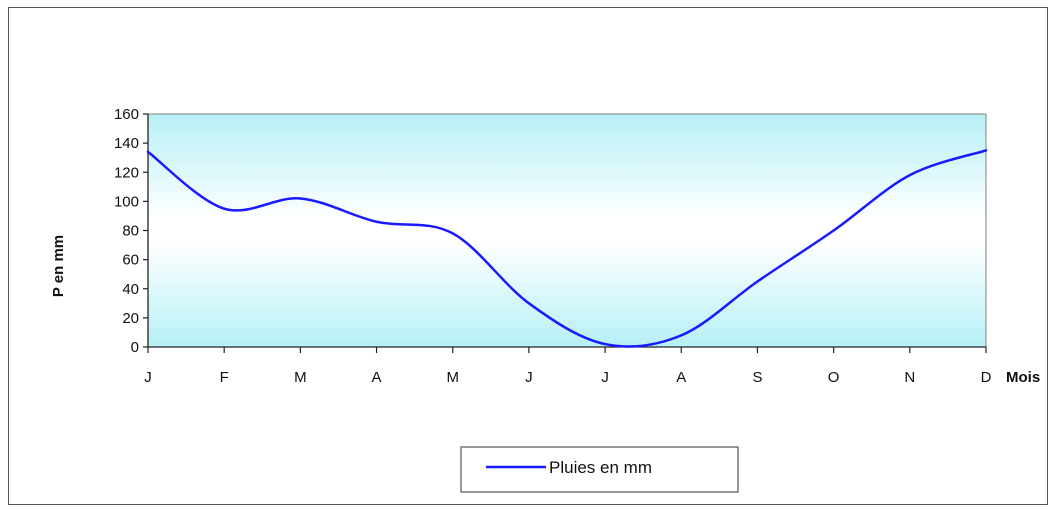 The image size is (1057, 511). I want to click on y-tick-label: 120, so click(126, 172).